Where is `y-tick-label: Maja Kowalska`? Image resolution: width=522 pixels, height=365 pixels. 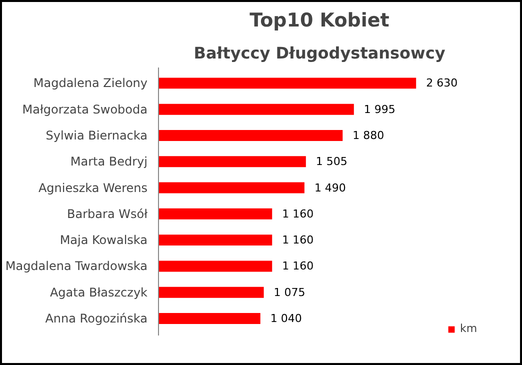
y-tick-label: Maja Kowalska is located at coordinates (104, 240).